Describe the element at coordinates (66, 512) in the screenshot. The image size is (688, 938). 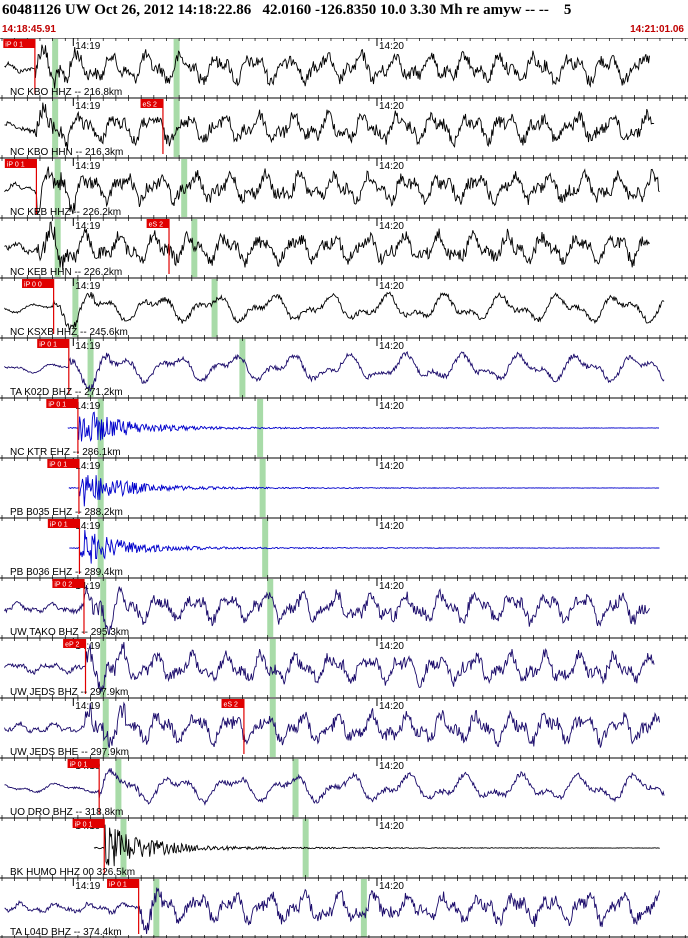
I see `station-label: PB B035 EHZ -- 288.2km` at that location.